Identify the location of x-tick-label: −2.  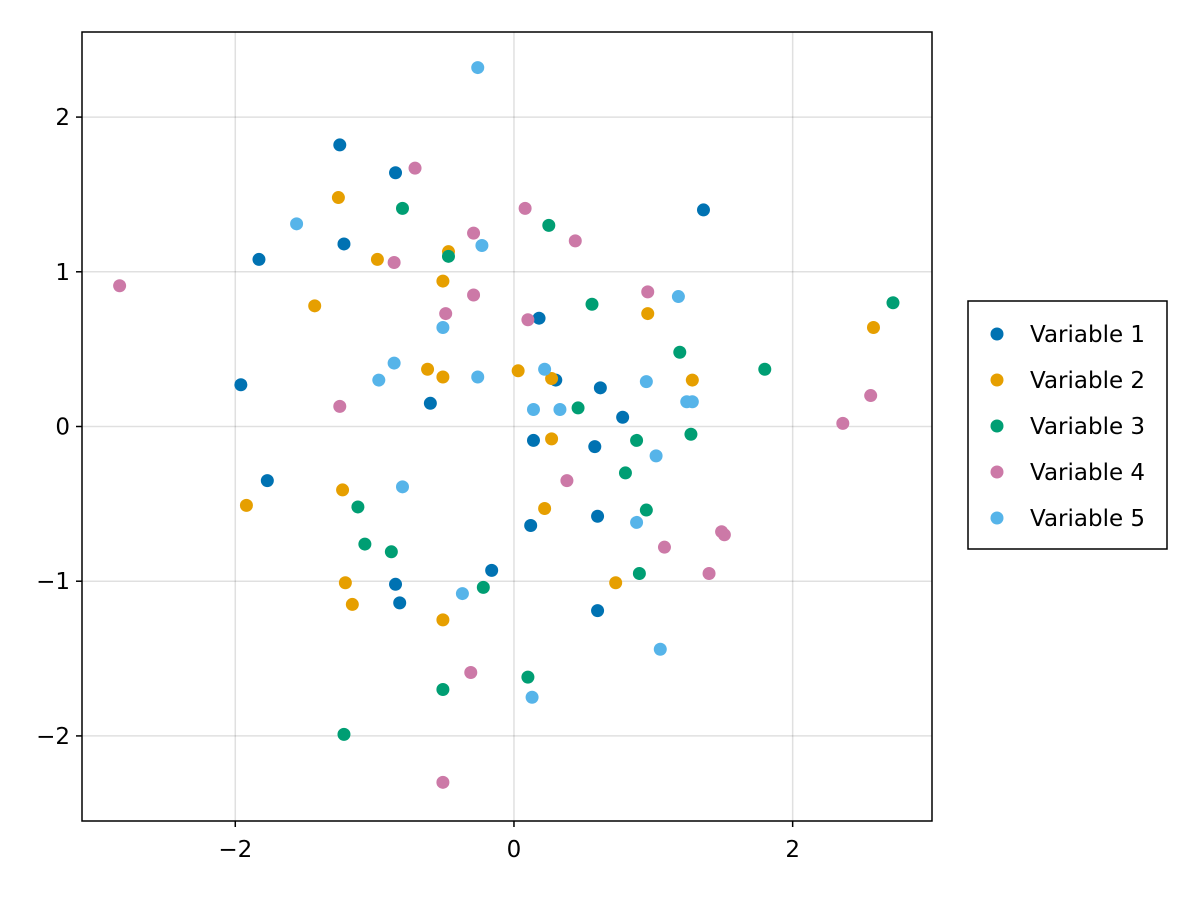
(235, 850).